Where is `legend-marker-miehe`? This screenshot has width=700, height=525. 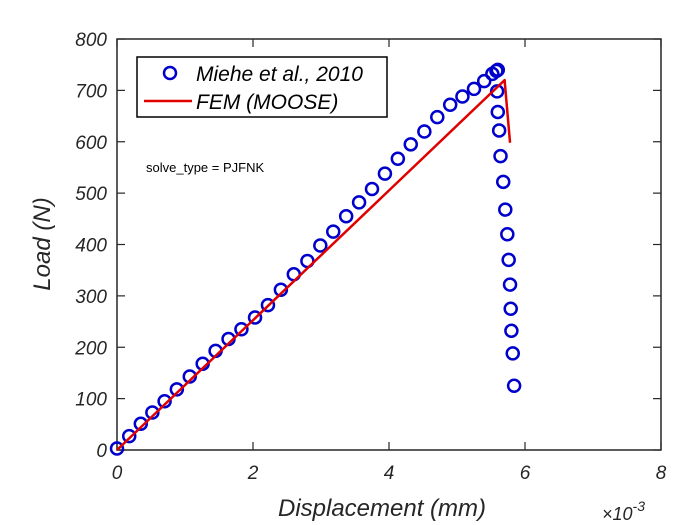 legend-marker-miehe is located at coordinates (170, 73).